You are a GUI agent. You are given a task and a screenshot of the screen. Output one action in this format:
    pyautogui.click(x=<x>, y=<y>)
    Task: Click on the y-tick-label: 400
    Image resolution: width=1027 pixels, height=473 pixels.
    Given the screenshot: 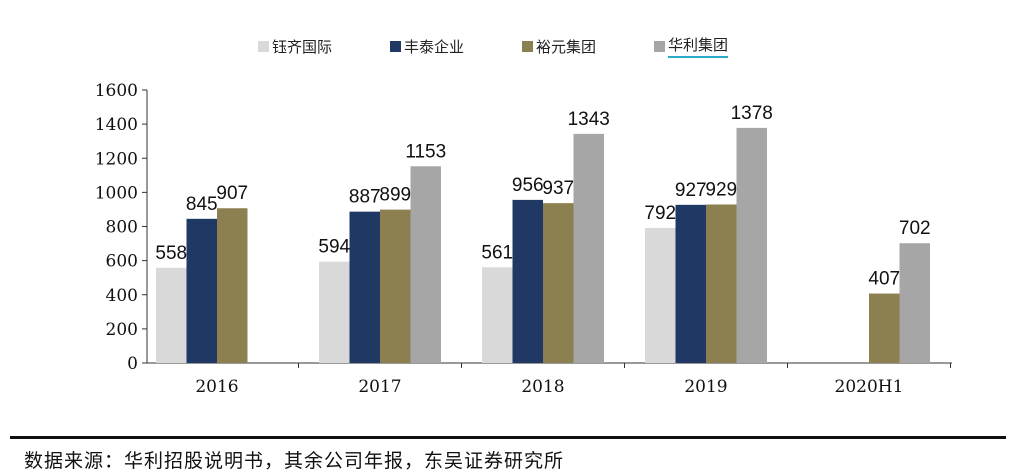 What is the action you would take?
    pyautogui.click(x=122, y=296)
    